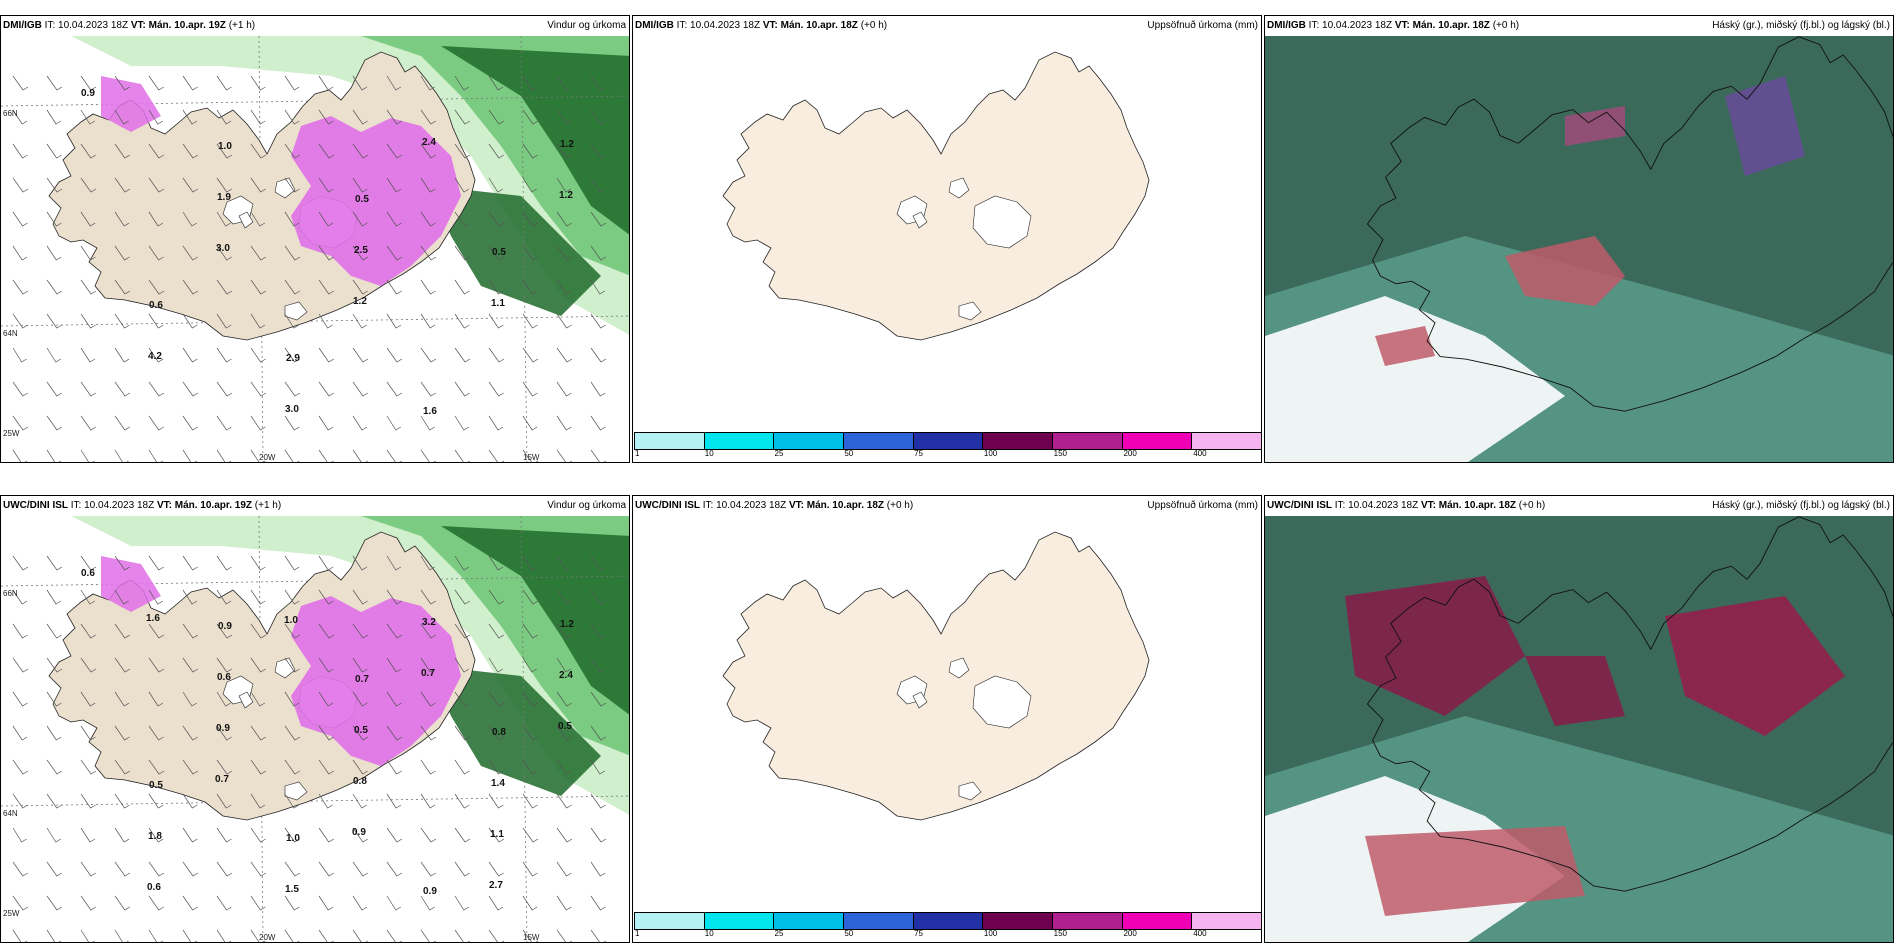 The image size is (1900, 950). I want to click on longitude-label: 15W, so click(531, 937).